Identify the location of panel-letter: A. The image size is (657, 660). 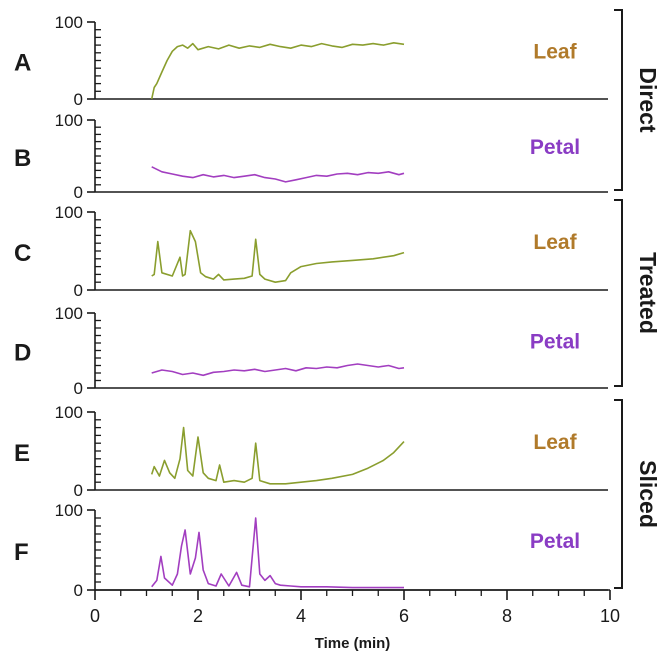
(22, 63).